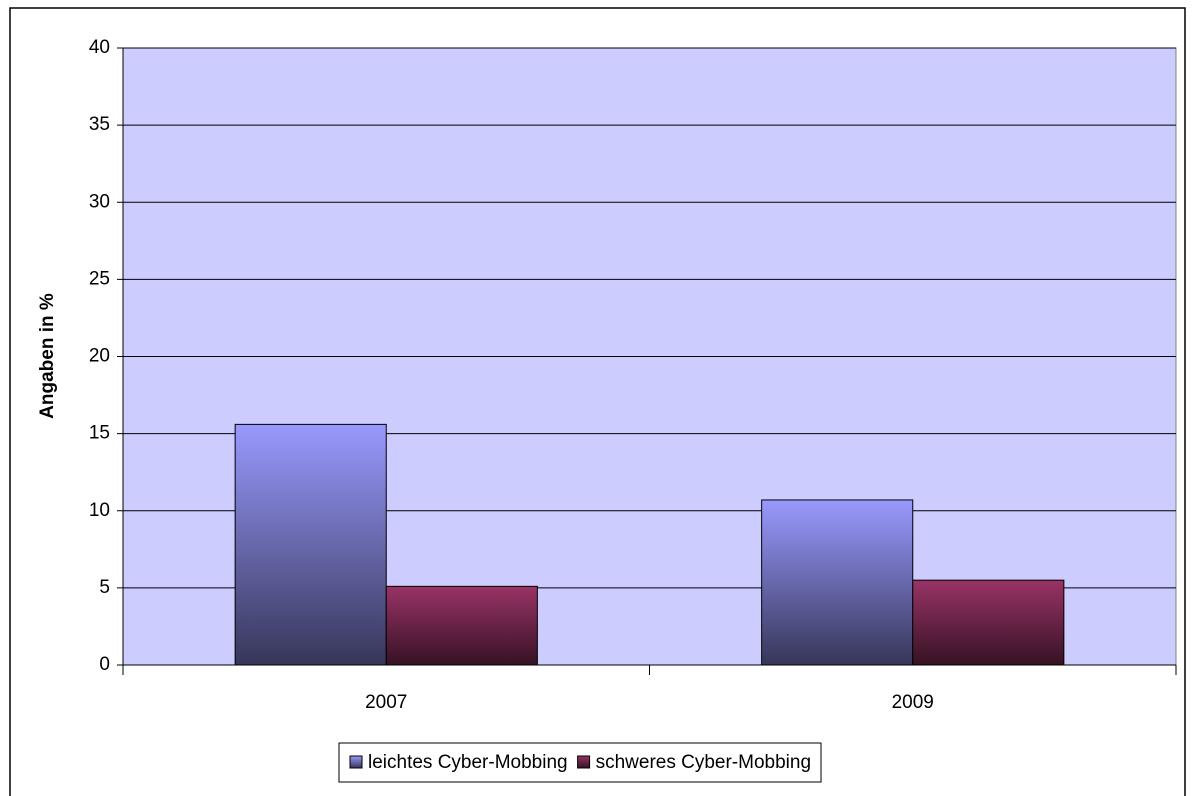 This screenshot has width=1192, height=796. Describe the element at coordinates (99, 47) in the screenshot. I see `y-tick-label: 40` at that location.